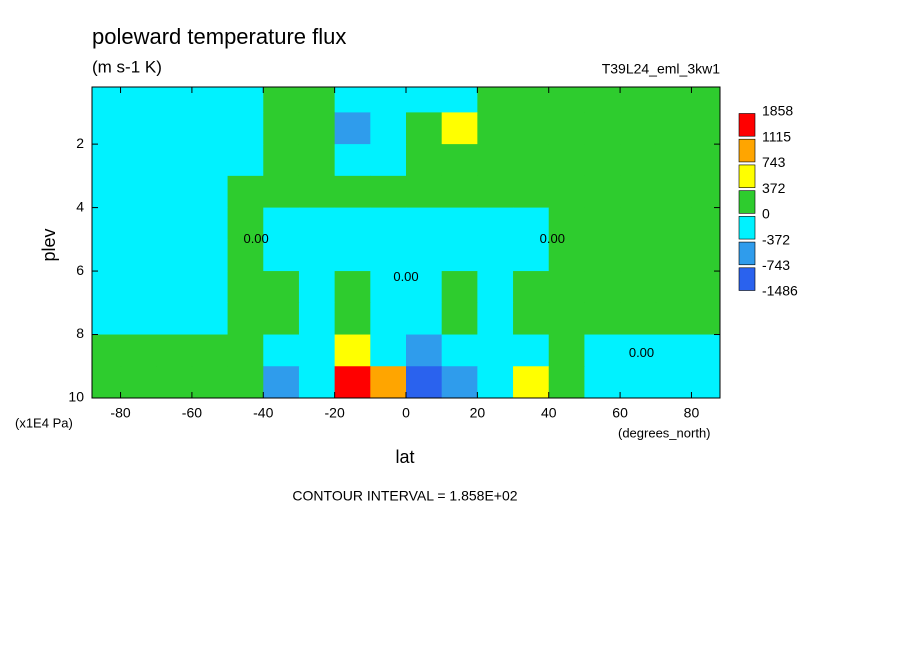 This screenshot has width=904, height=659. What do you see at coordinates (335, 413) in the screenshot?
I see `x-tick-label: -20` at bounding box center [335, 413].